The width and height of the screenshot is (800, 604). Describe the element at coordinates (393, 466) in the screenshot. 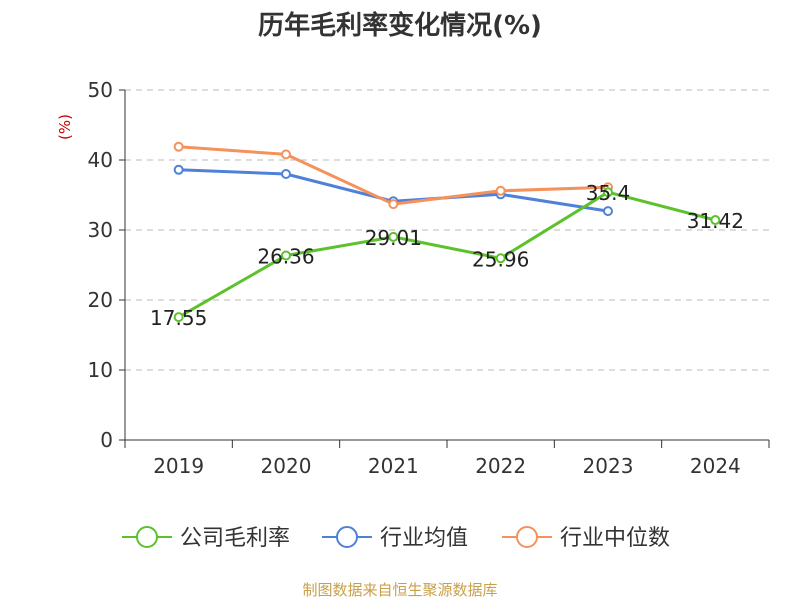

I see `x-tick-label: 2021` at that location.